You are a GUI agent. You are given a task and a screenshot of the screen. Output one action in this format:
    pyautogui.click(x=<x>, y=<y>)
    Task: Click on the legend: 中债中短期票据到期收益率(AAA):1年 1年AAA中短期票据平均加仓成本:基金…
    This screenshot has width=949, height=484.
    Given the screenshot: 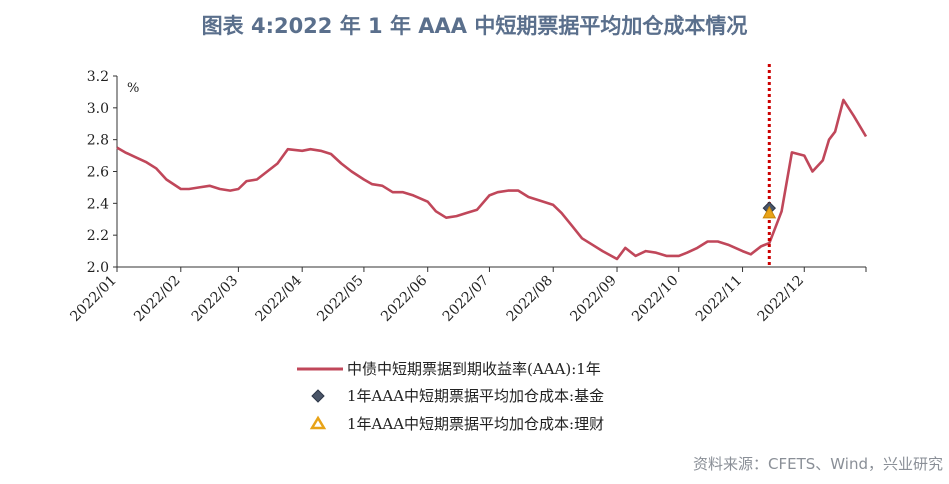 What is the action you would take?
    pyautogui.click(x=450, y=396)
    